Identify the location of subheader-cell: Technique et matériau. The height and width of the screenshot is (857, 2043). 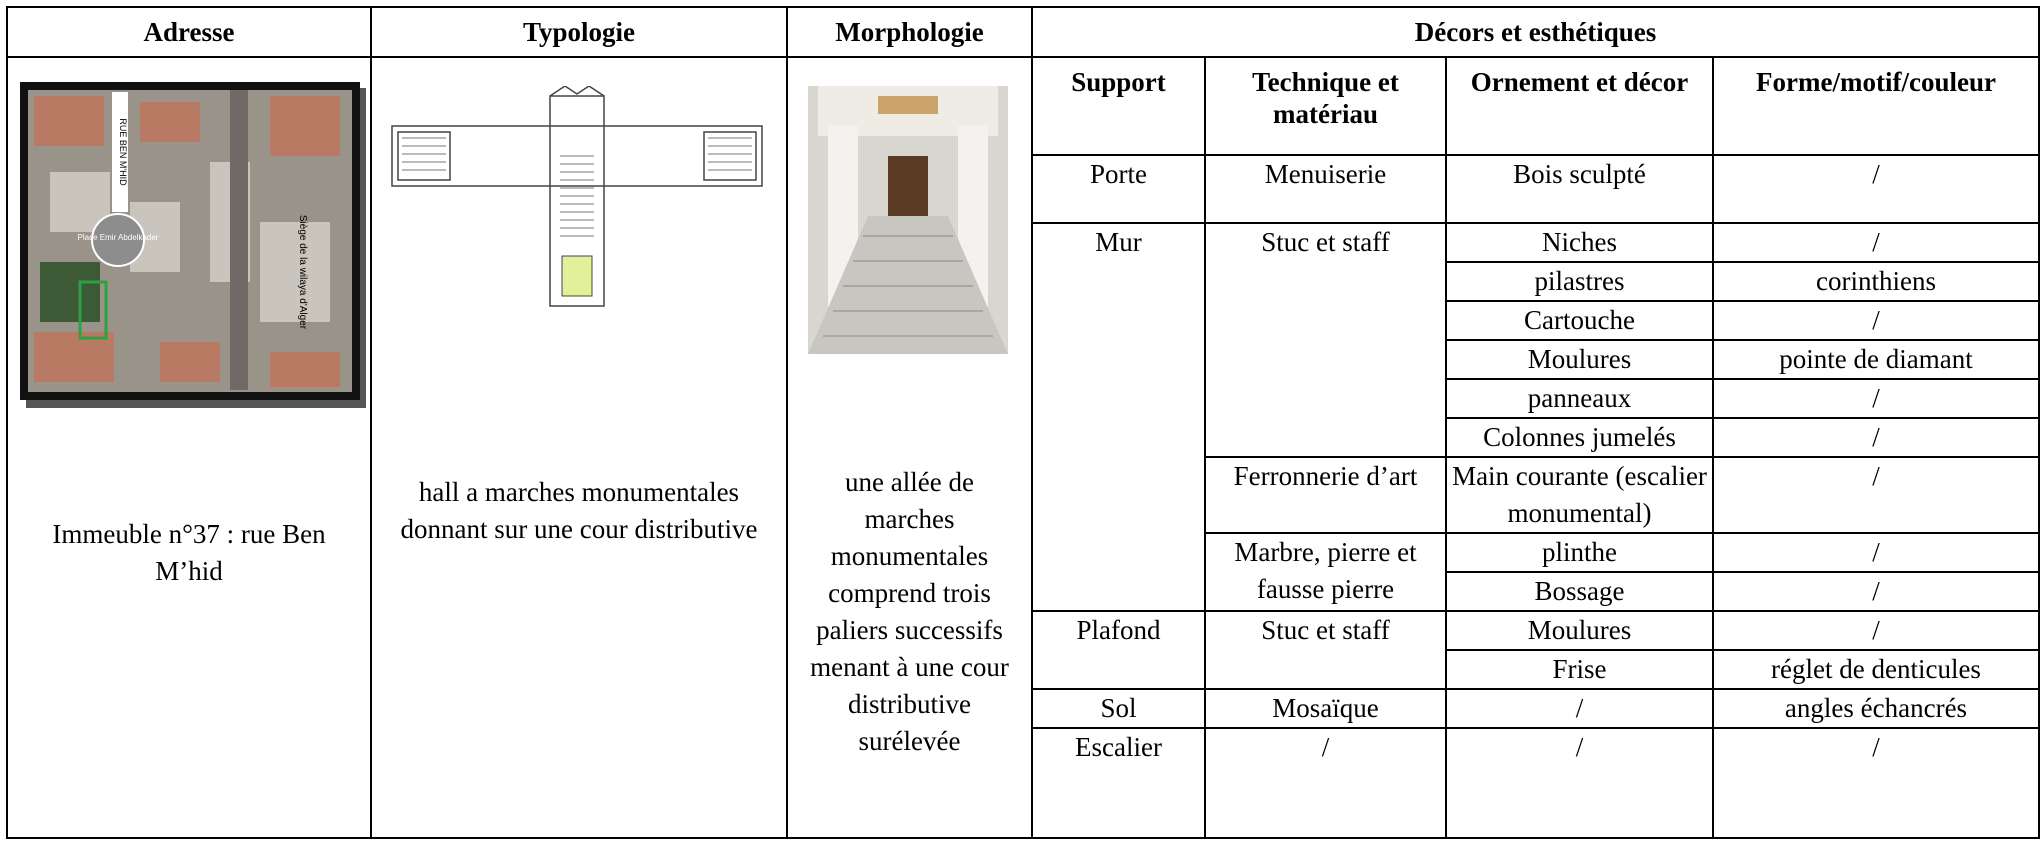
(1325, 106).